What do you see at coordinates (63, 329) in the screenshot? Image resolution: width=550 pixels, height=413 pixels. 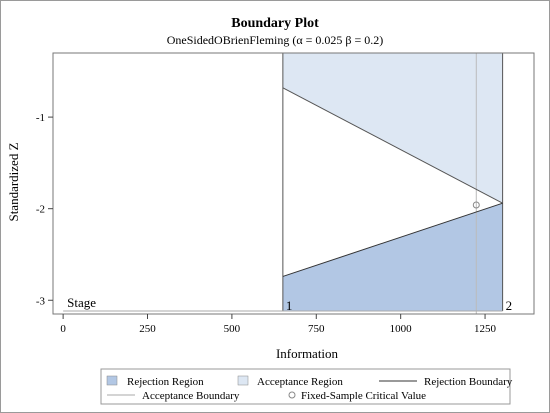 I see `x-tick-label: 0` at bounding box center [63, 329].